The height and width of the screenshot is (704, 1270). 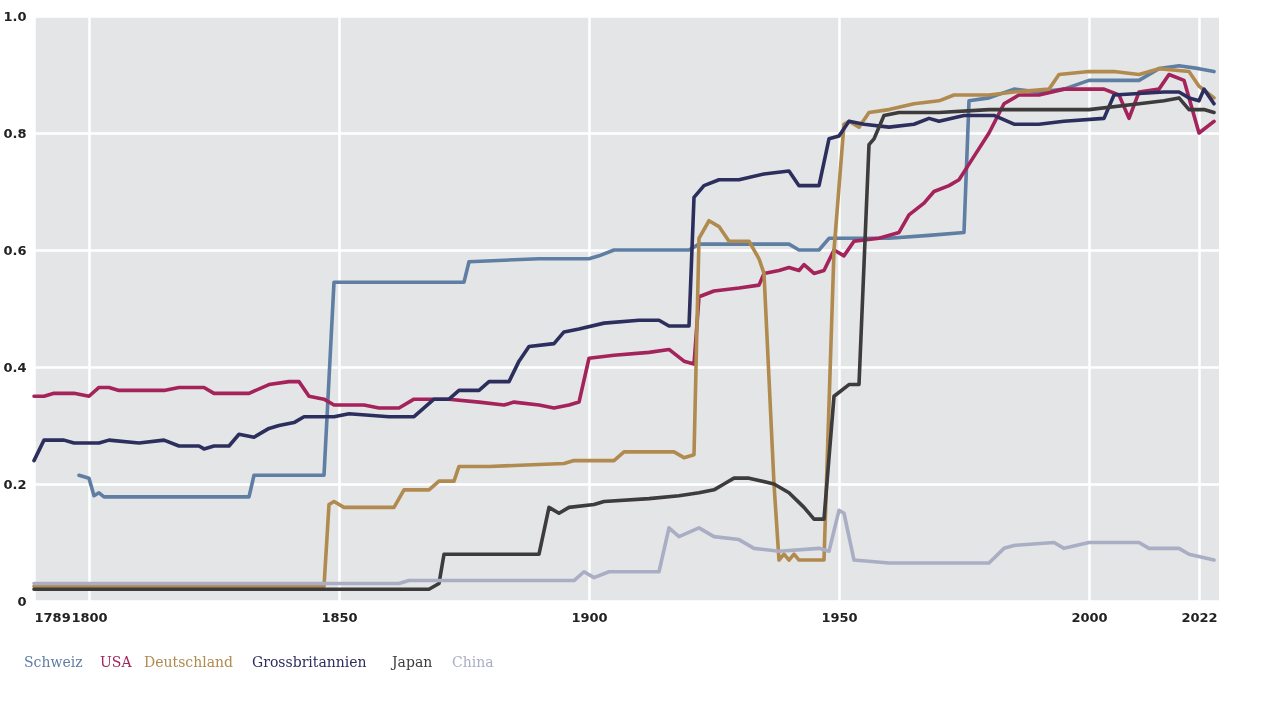 What do you see at coordinates (15, 16) in the screenshot?
I see `y-tick-label: 1.0` at bounding box center [15, 16].